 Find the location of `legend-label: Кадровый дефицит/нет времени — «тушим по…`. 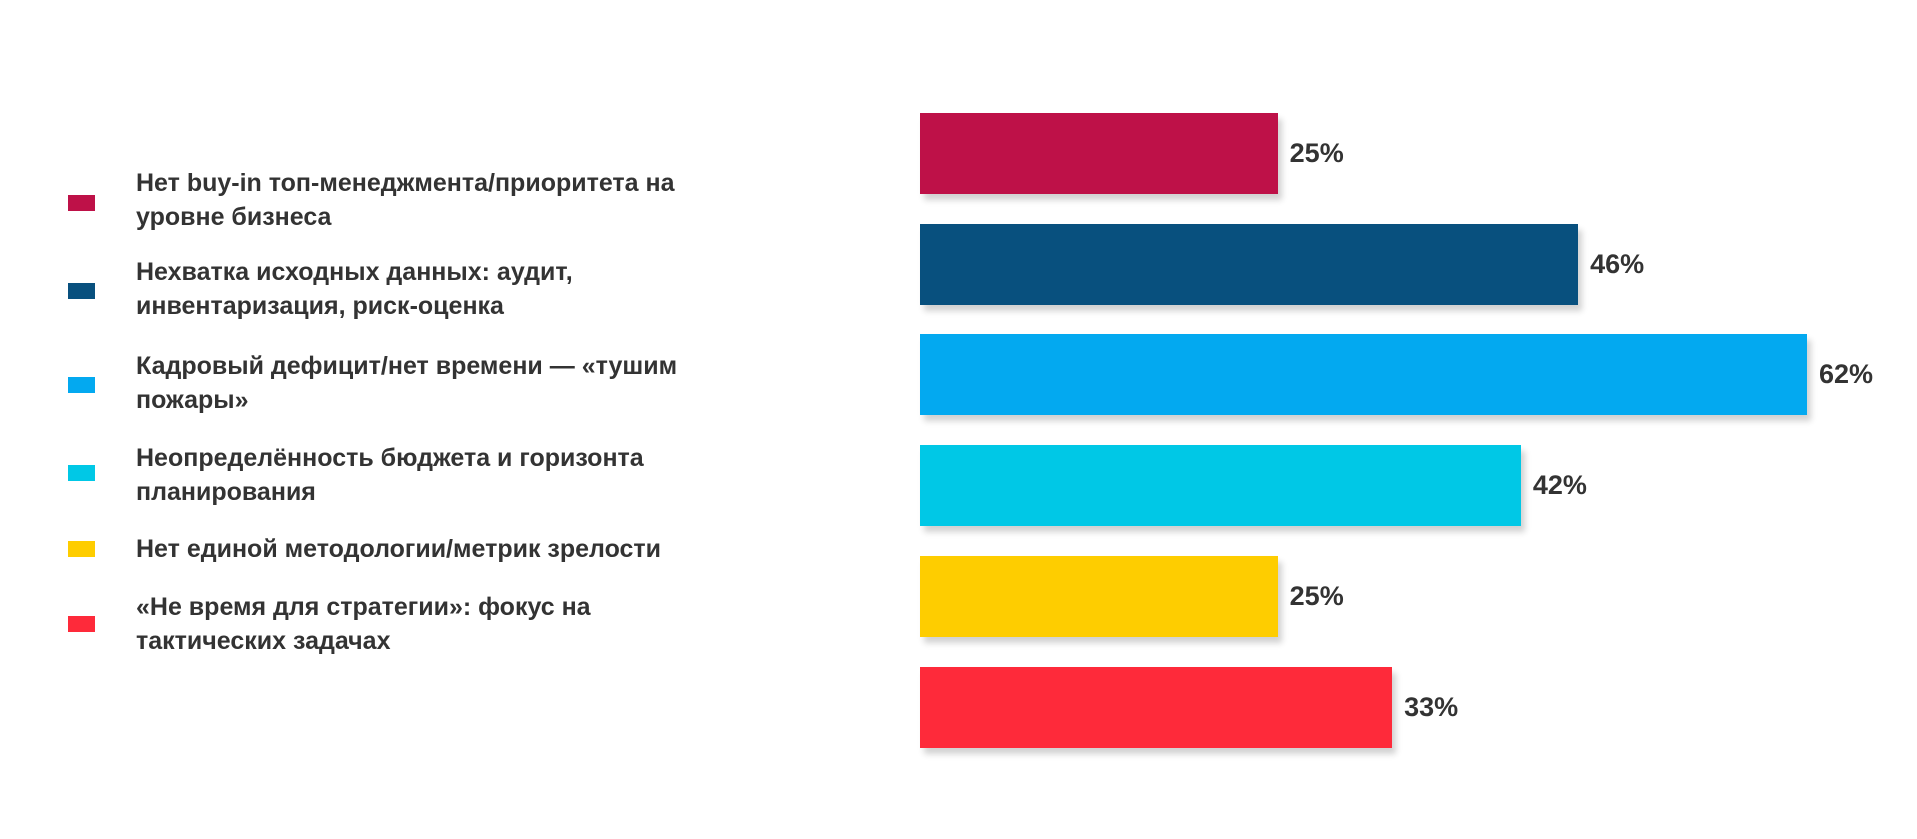

legend-label: Кадровый дефицит/нет времени — «тушим по… is located at coordinates (407, 383).